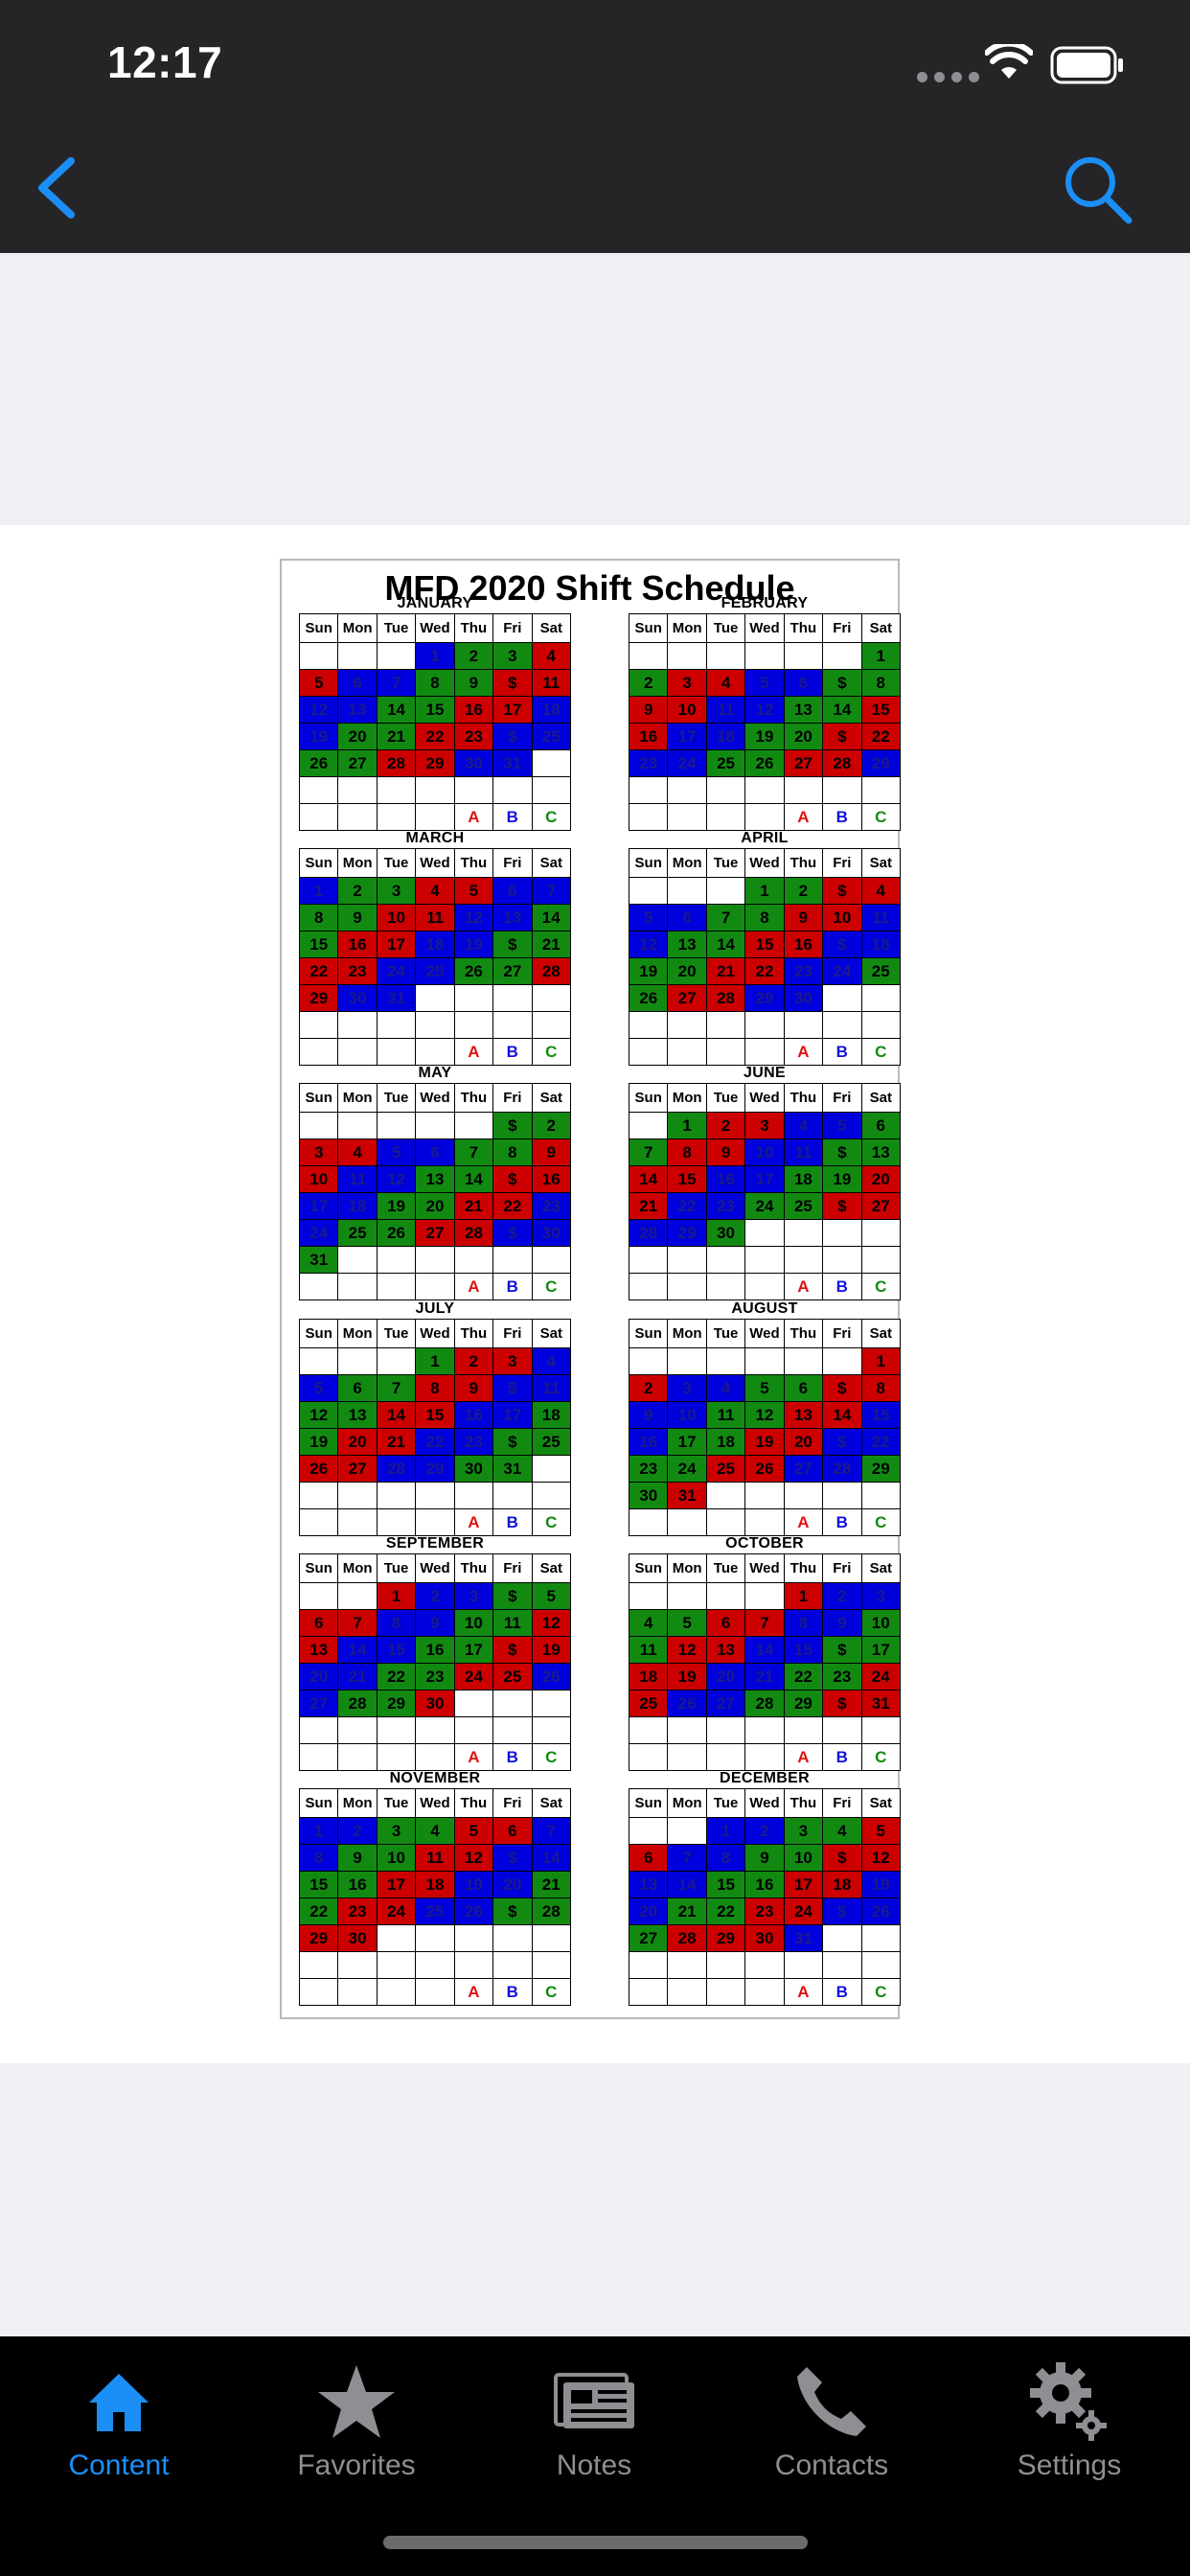  I want to click on day-cell: 29, so click(319, 1938).